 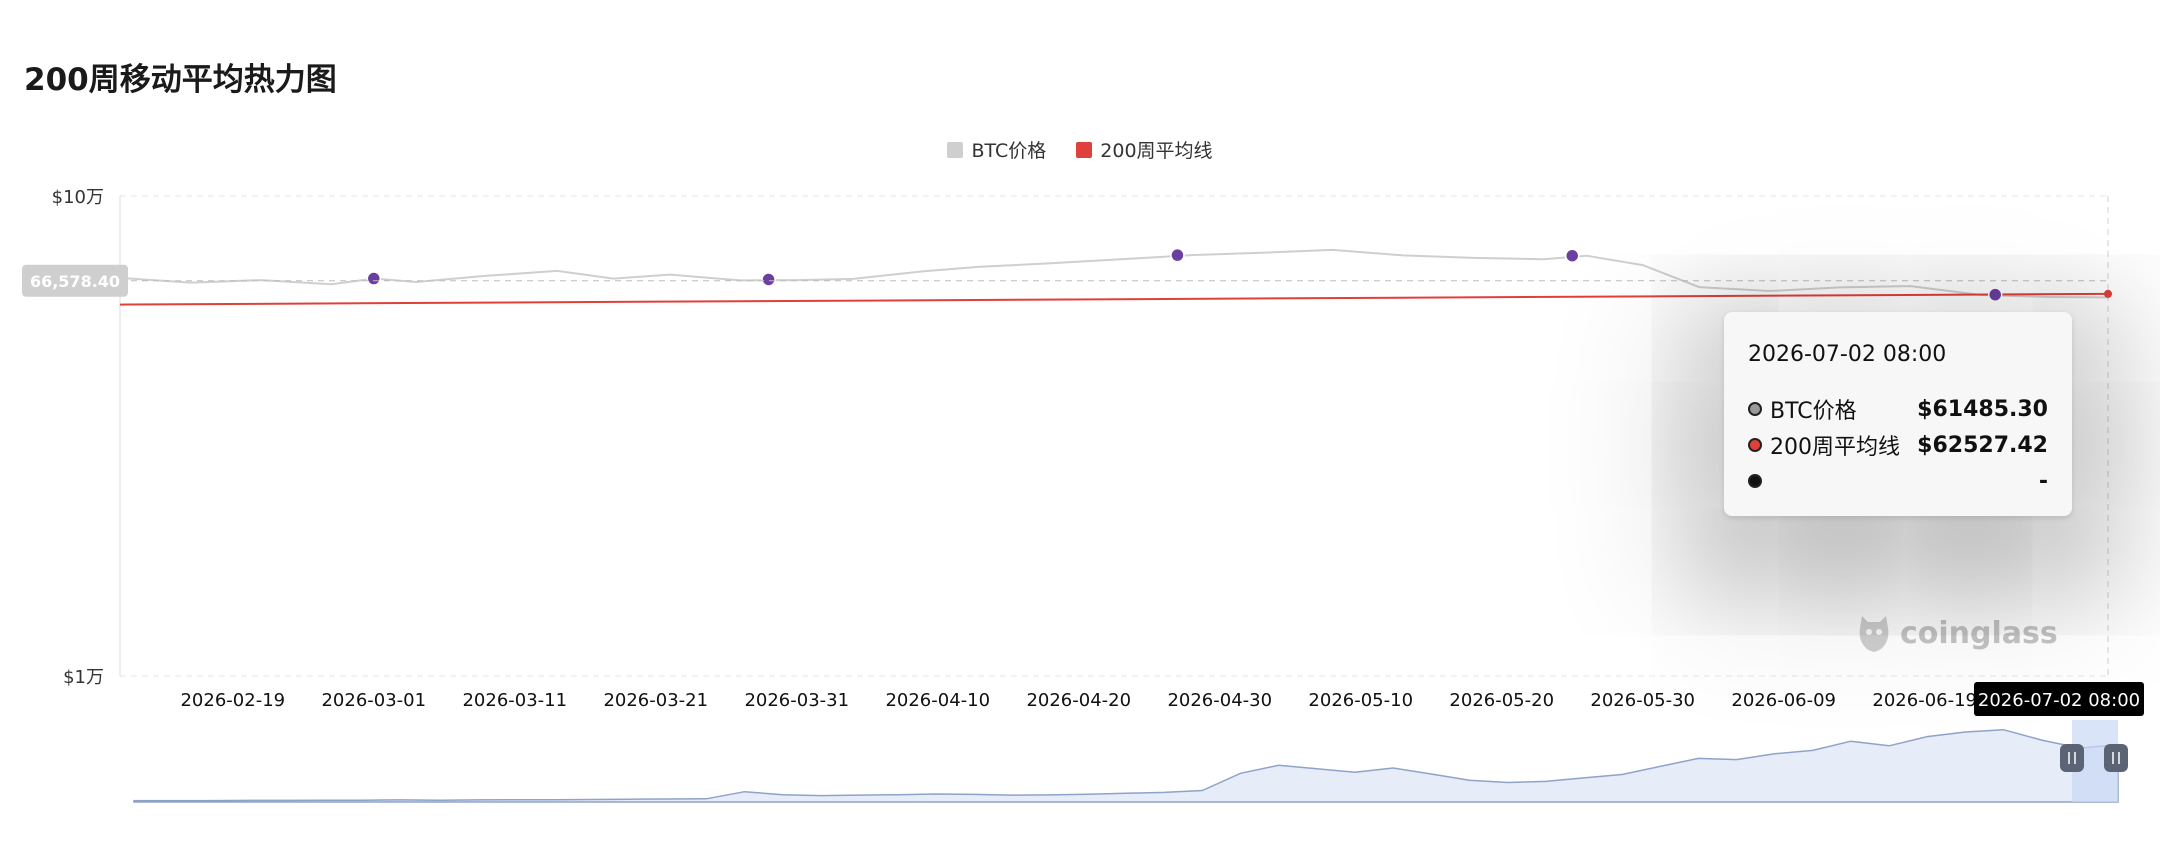 I want to click on legend-swatch-ma, so click(x=1084, y=149).